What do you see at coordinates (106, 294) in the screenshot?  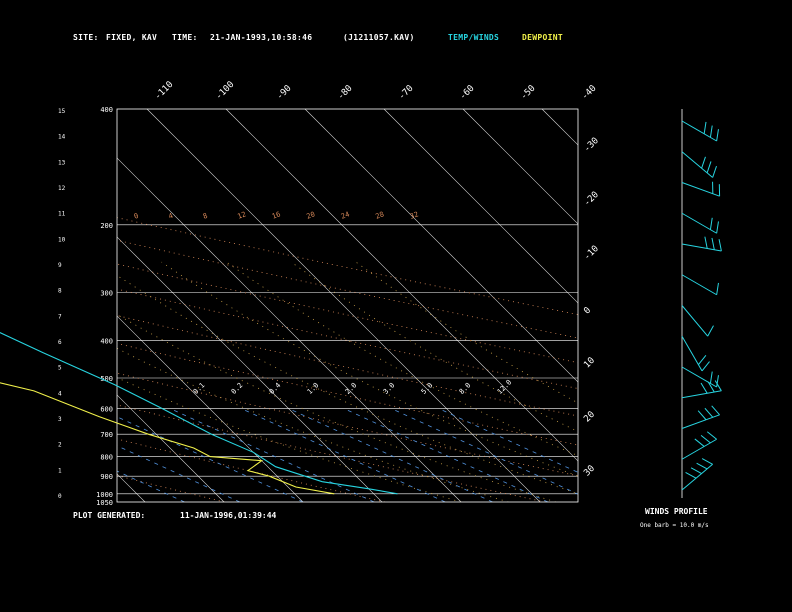 I see `pressure-tick-label: 300` at bounding box center [106, 294].